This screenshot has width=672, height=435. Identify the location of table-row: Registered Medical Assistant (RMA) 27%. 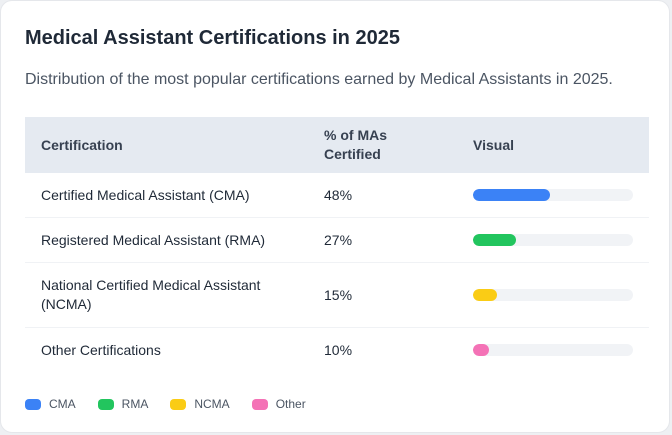
(337, 240).